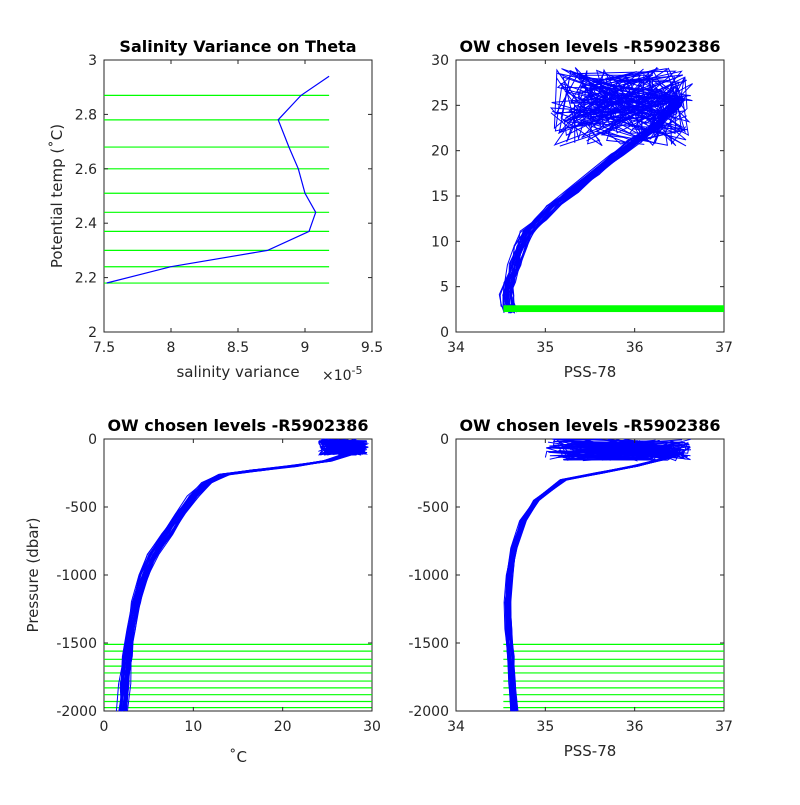 The height and width of the screenshot is (805, 800). I want to click on y-tick-label-4: 20, so click(440, 152).